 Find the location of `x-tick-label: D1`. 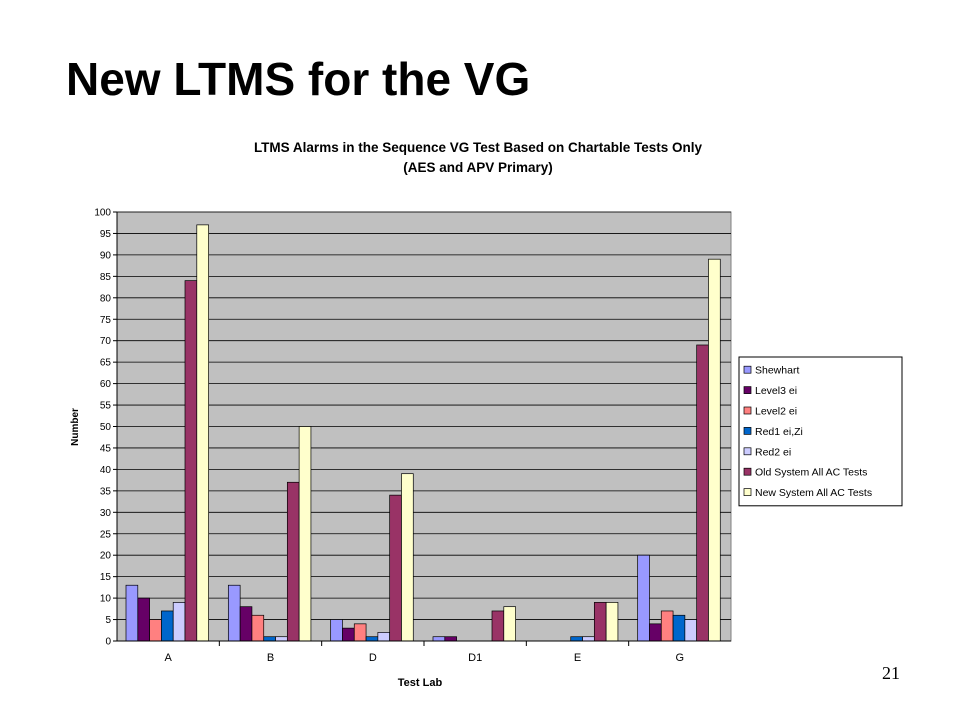

x-tick-label: D1 is located at coordinates (475, 658).